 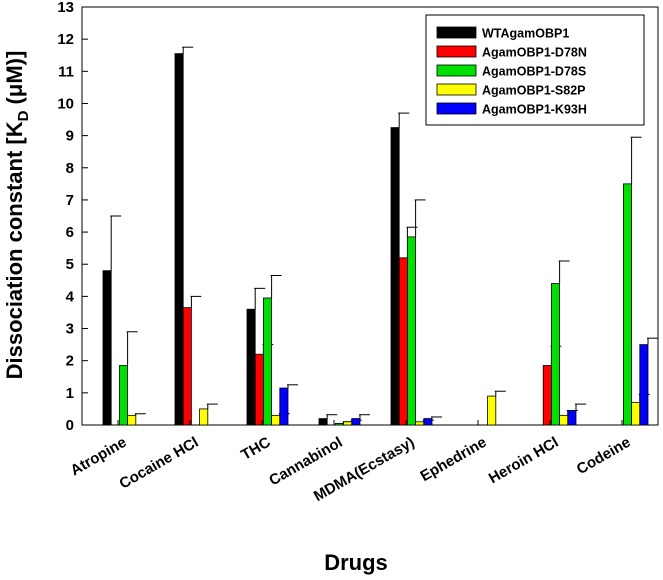 I want to click on y-tick-label: 13, so click(x=65, y=8).